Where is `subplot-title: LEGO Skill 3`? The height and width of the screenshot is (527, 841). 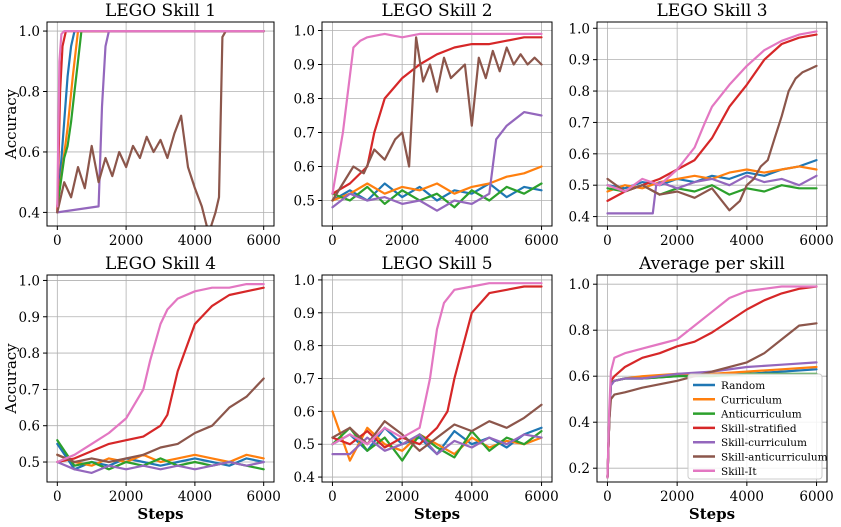
subplot-title: LEGO Skill 3 is located at coordinates (711, 11).